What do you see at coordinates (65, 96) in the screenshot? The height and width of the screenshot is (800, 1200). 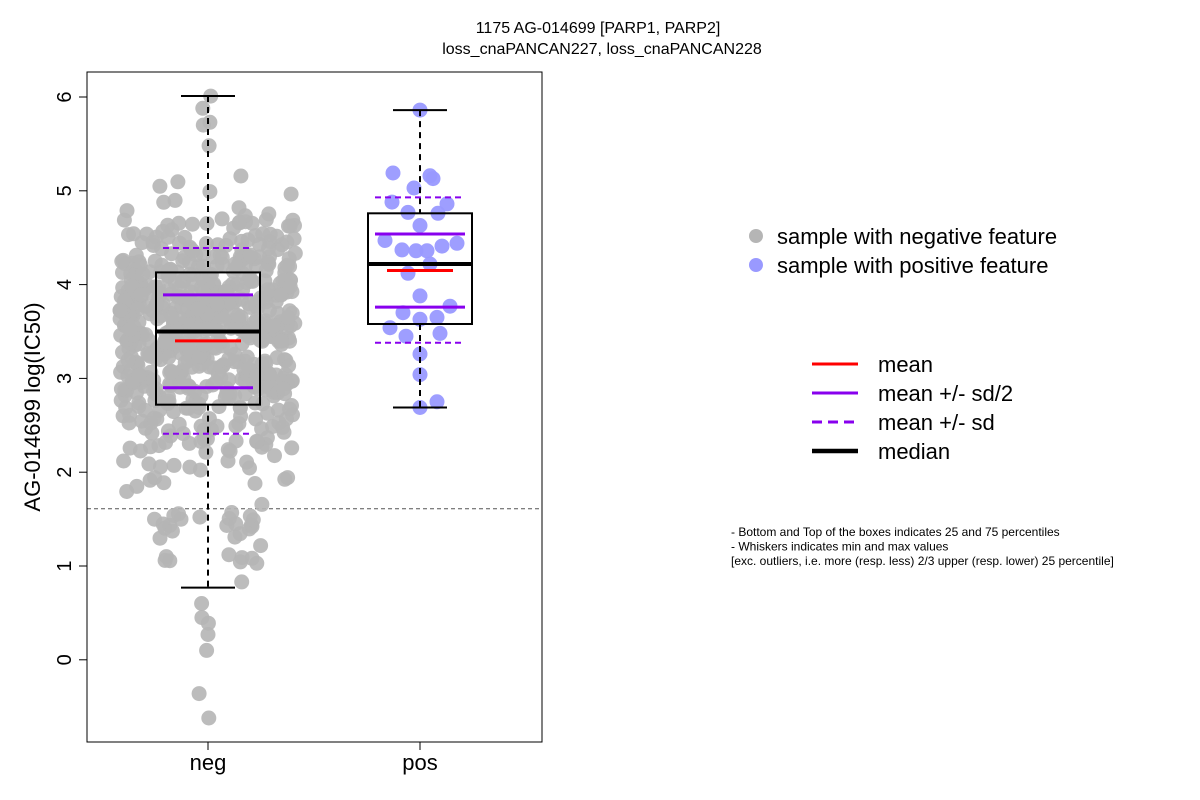 I see `y-tick-label: 6` at bounding box center [65, 96].